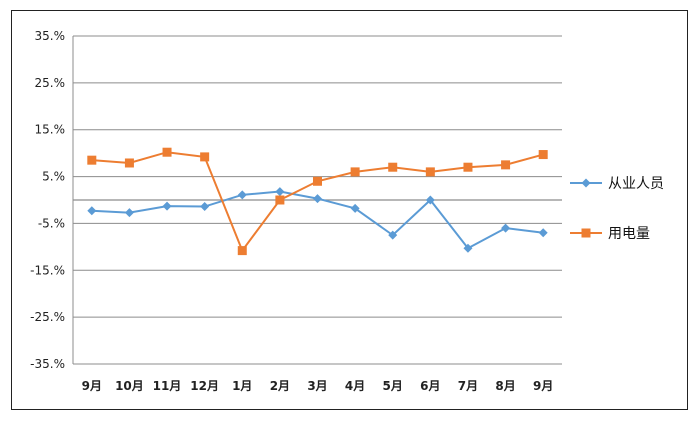  Describe the element at coordinates (355, 386) in the screenshot. I see `x-tick-label: 4月` at that location.